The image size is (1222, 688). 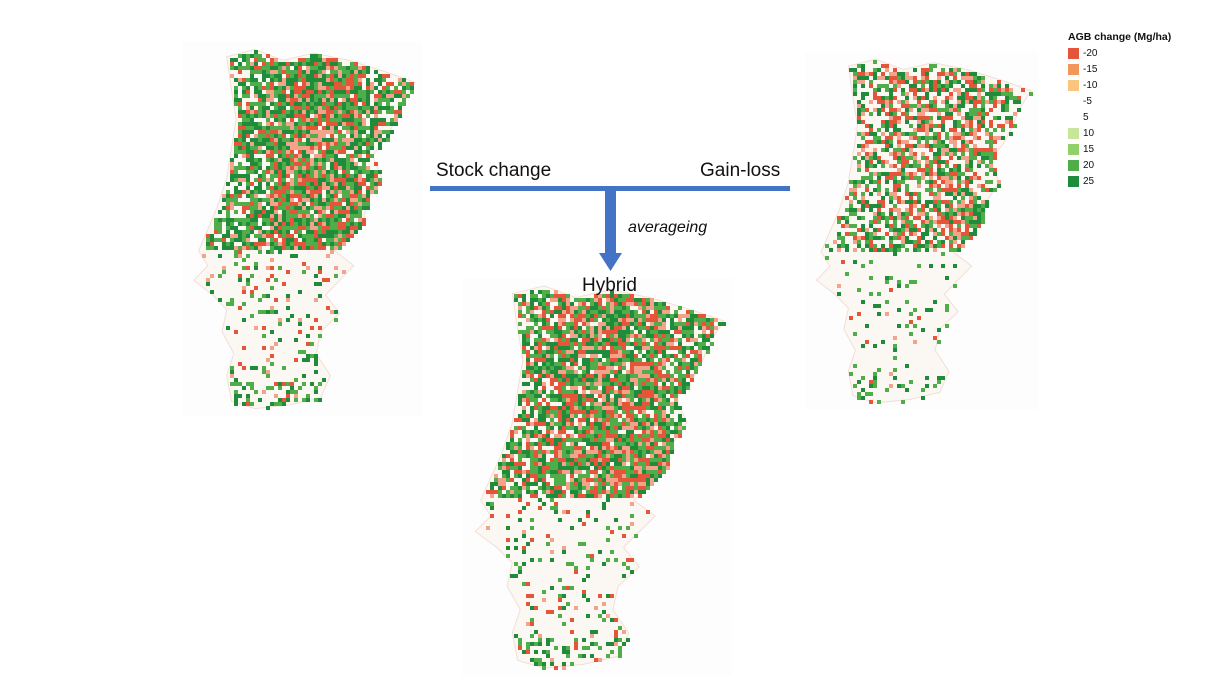 I want to click on stock-change-map-canvas, so click(x=304, y=229).